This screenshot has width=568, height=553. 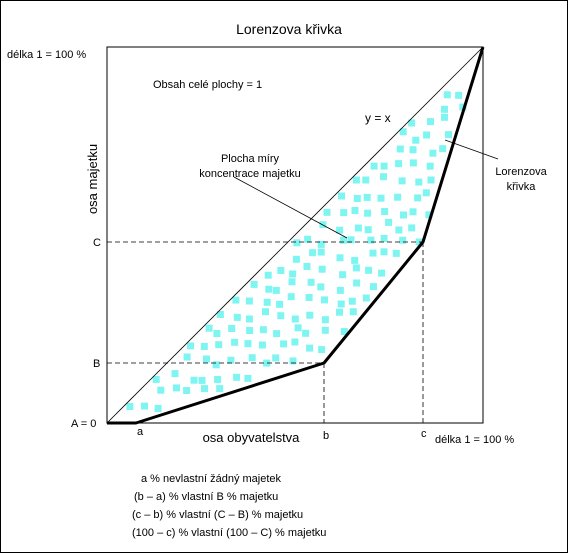 What do you see at coordinates (97, 243) in the screenshot?
I see `y-tick-c: C` at bounding box center [97, 243].